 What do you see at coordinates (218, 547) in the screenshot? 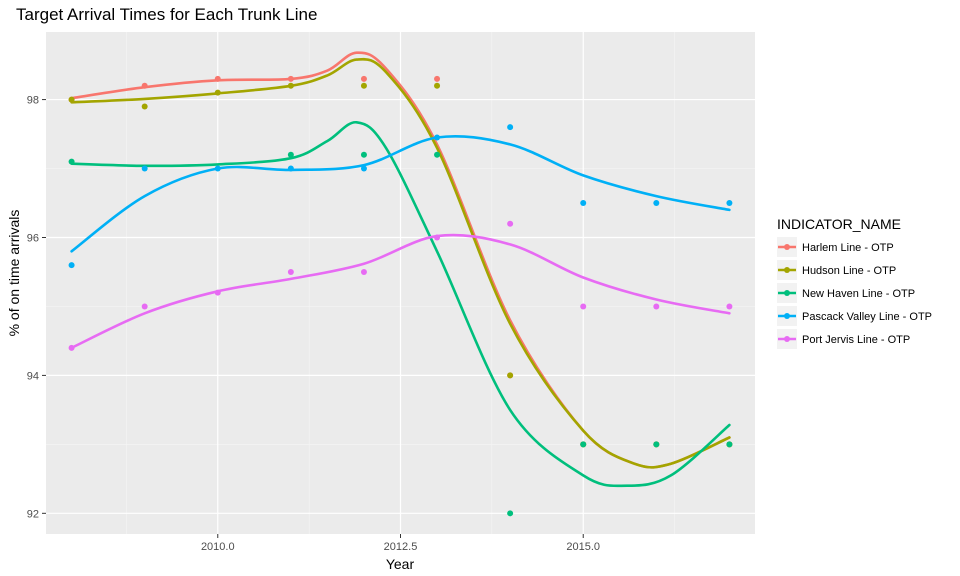
I see `x-tick-label-0: 2010.0` at bounding box center [218, 547].